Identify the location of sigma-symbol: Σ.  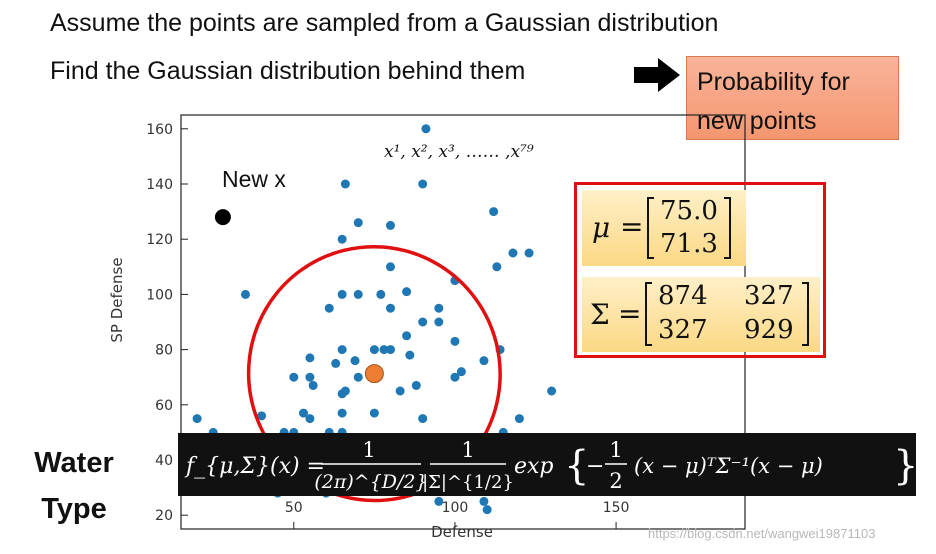
(600, 314).